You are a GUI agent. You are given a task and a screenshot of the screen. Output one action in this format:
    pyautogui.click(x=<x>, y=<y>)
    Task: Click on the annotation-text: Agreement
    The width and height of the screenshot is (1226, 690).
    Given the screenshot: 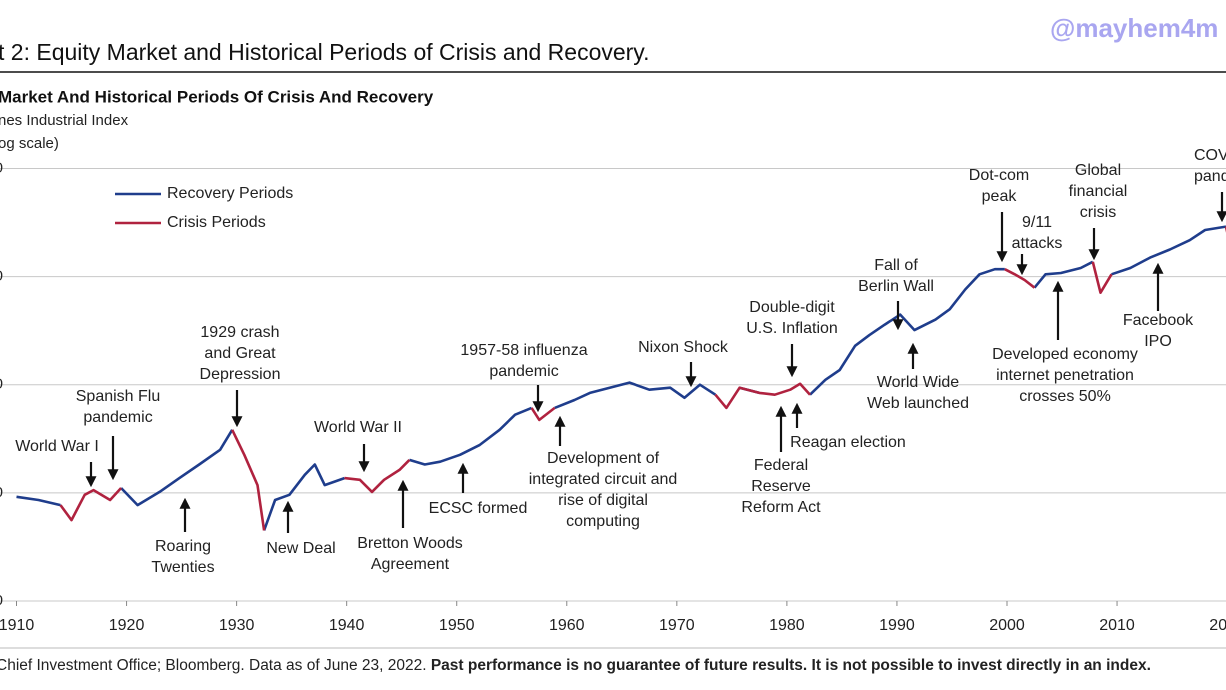 What is the action you would take?
    pyautogui.click(x=410, y=564)
    